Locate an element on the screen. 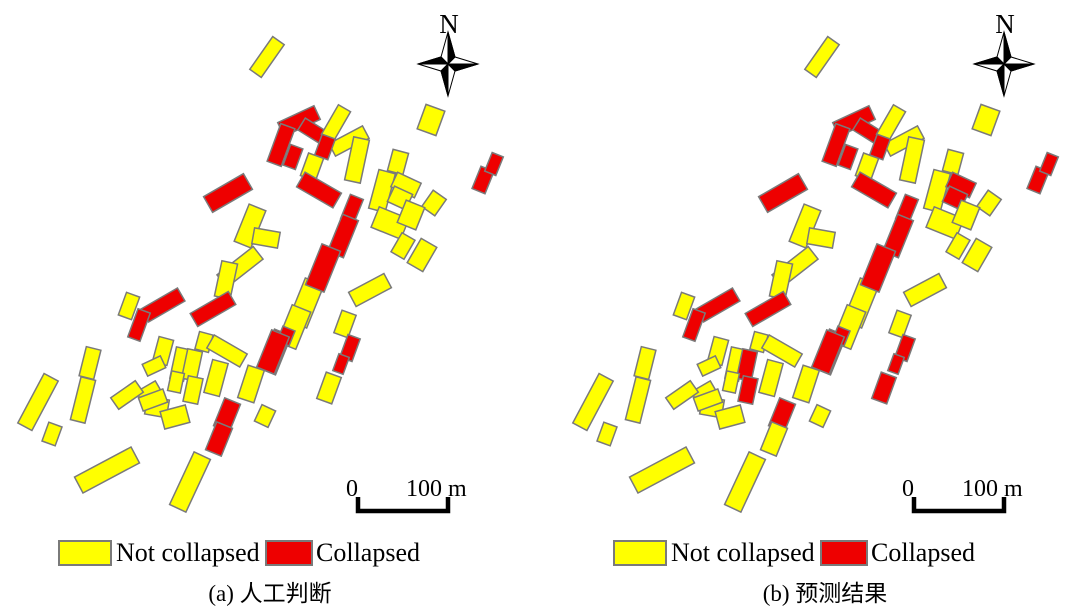 This screenshot has width=1080, height=614. caption-panel-a: (a) 人工判断 is located at coordinates (270, 593).